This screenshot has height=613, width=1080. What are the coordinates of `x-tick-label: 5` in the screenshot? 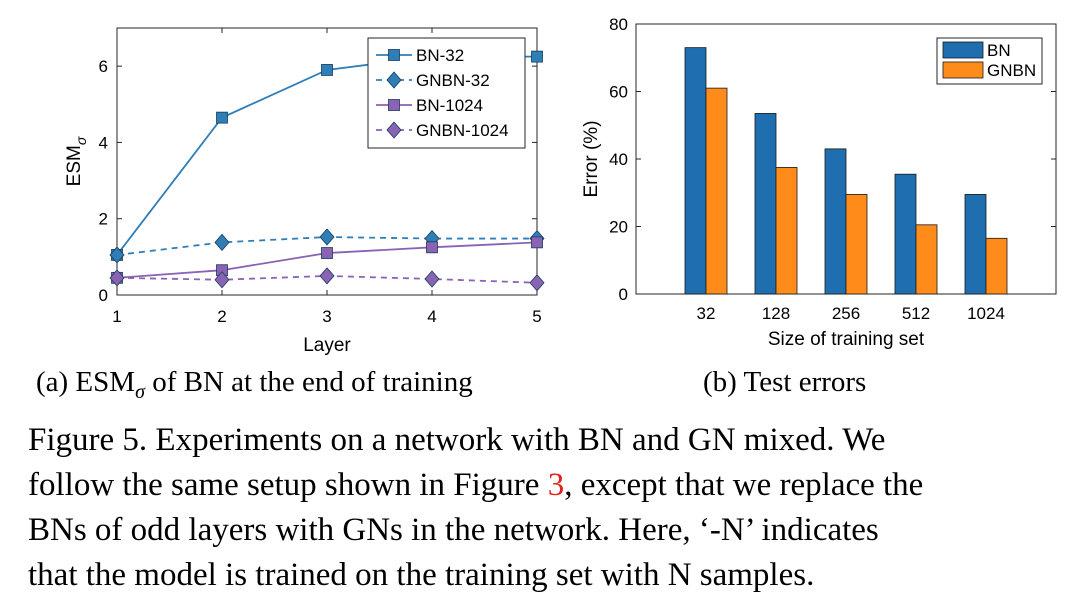 It's located at (536, 316).